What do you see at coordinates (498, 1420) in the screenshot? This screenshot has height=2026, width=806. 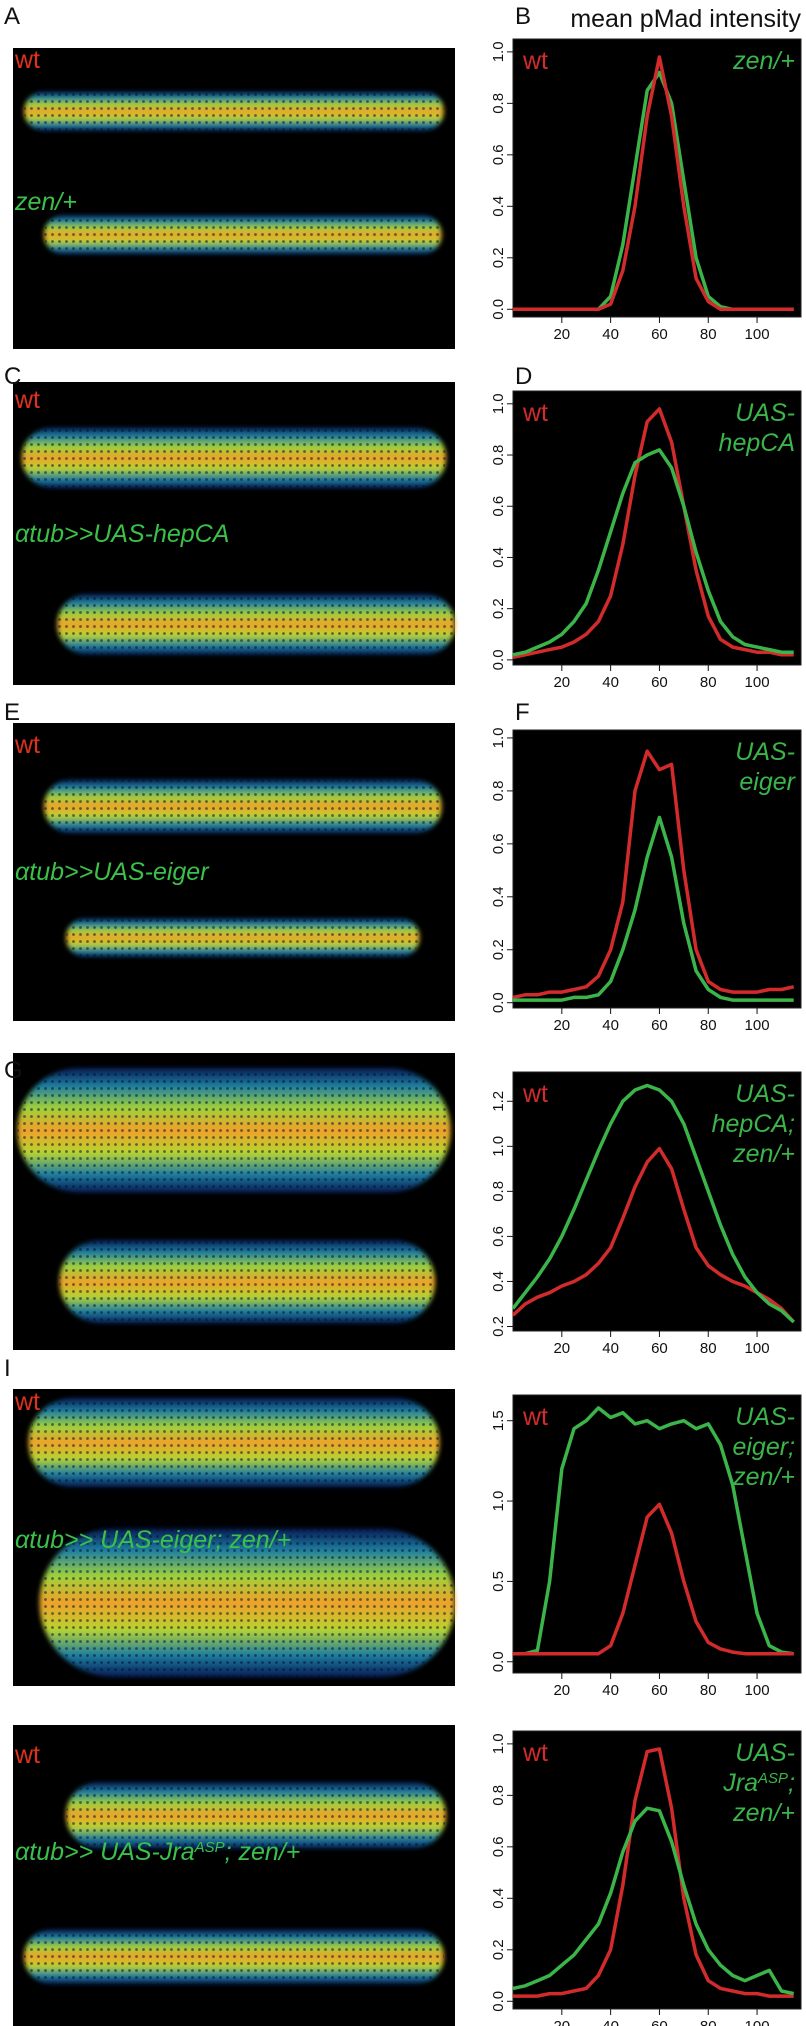 I see `y-tick-label: 1.5` at bounding box center [498, 1420].